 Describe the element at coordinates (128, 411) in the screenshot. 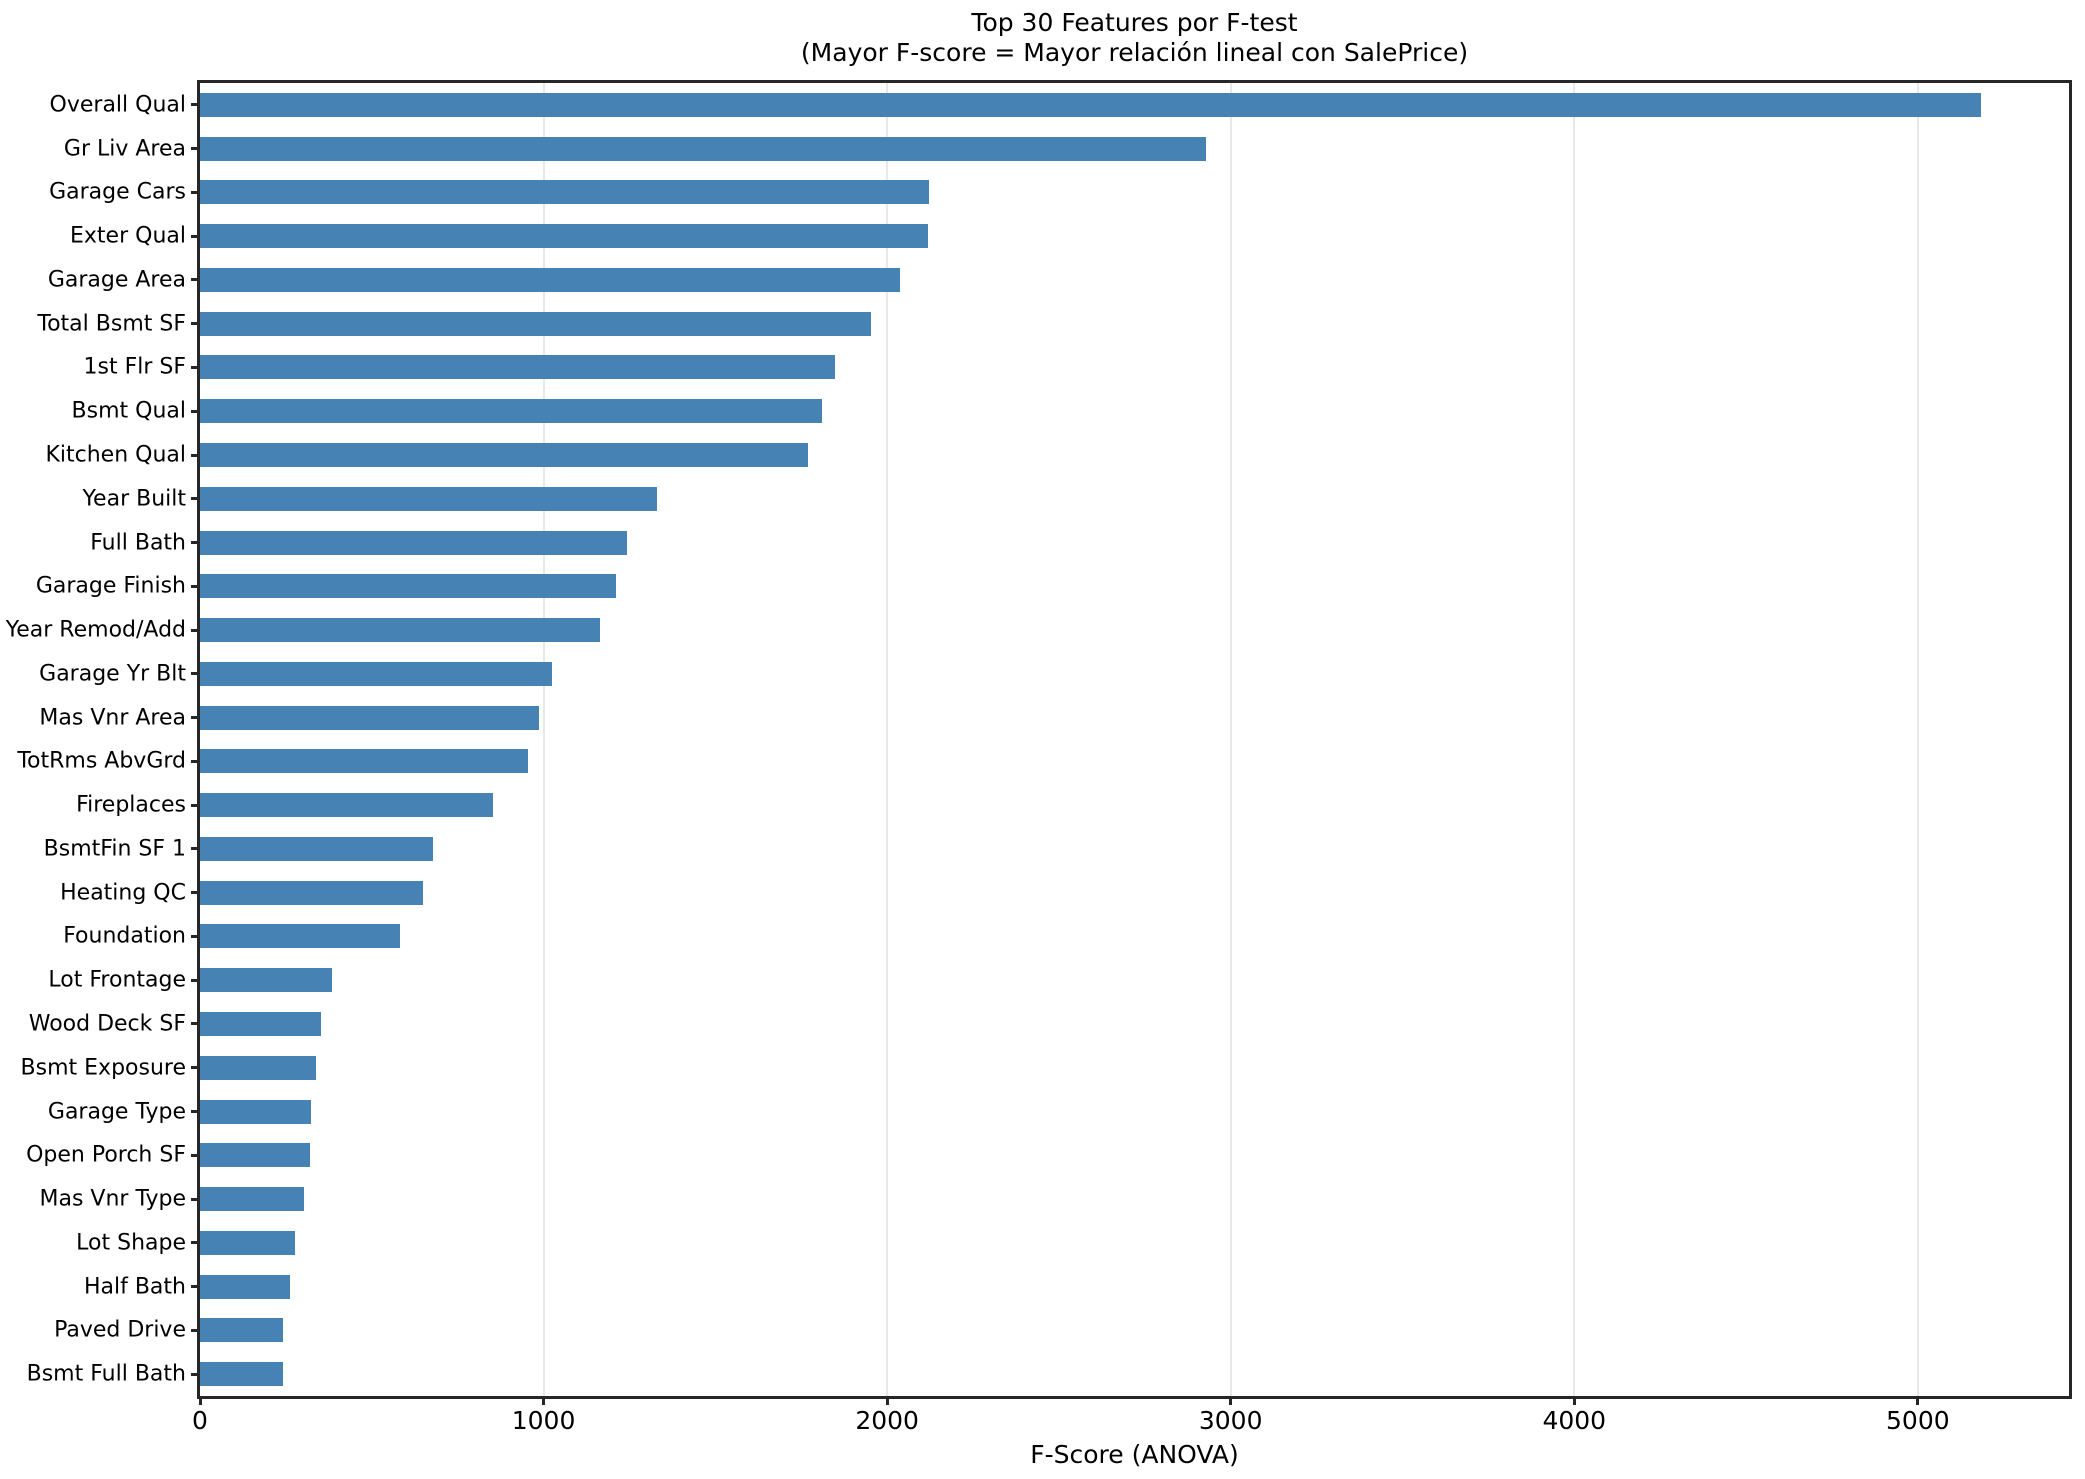

I see `y-tick-label: Bsmt Qual` at that location.